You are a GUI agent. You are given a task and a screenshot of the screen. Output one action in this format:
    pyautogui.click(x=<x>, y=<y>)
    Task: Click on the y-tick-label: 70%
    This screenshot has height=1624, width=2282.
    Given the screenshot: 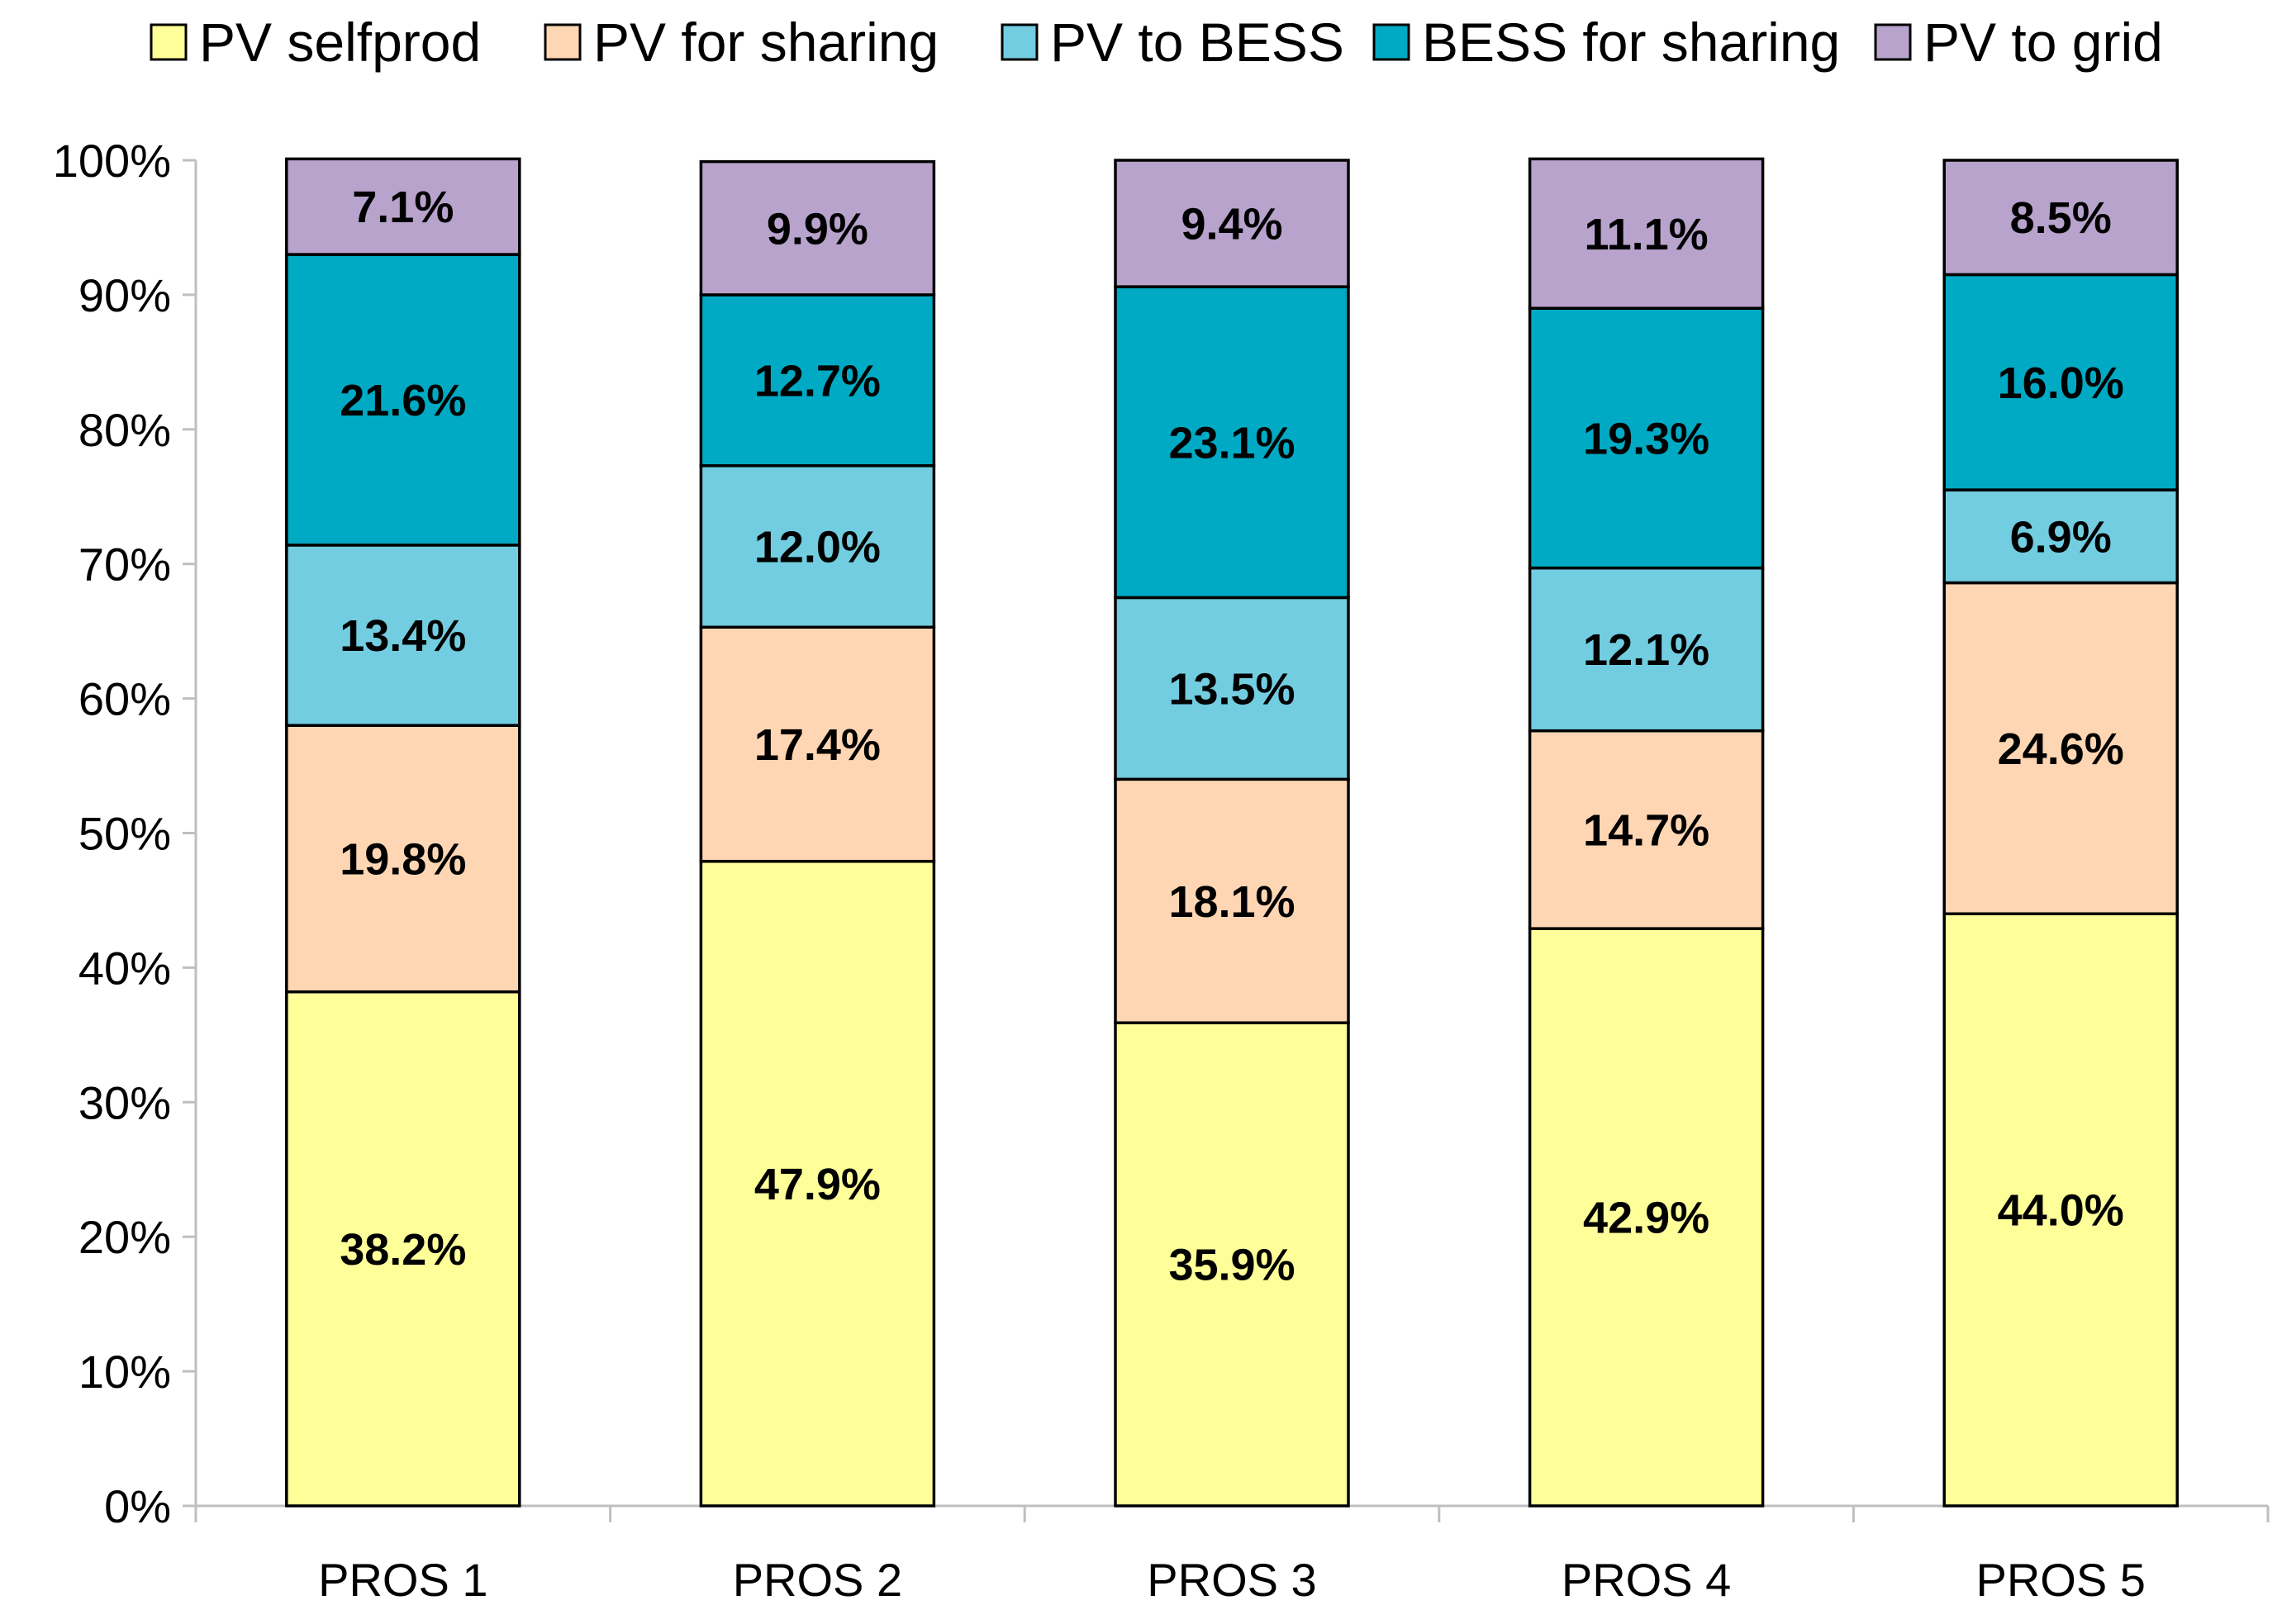 What is the action you would take?
    pyautogui.click(x=124, y=565)
    